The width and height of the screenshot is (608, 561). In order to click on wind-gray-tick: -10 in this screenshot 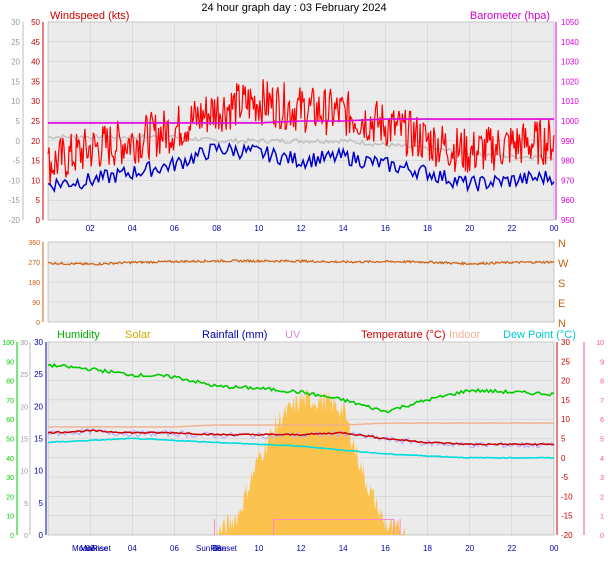, I will do `click(14, 180)`.